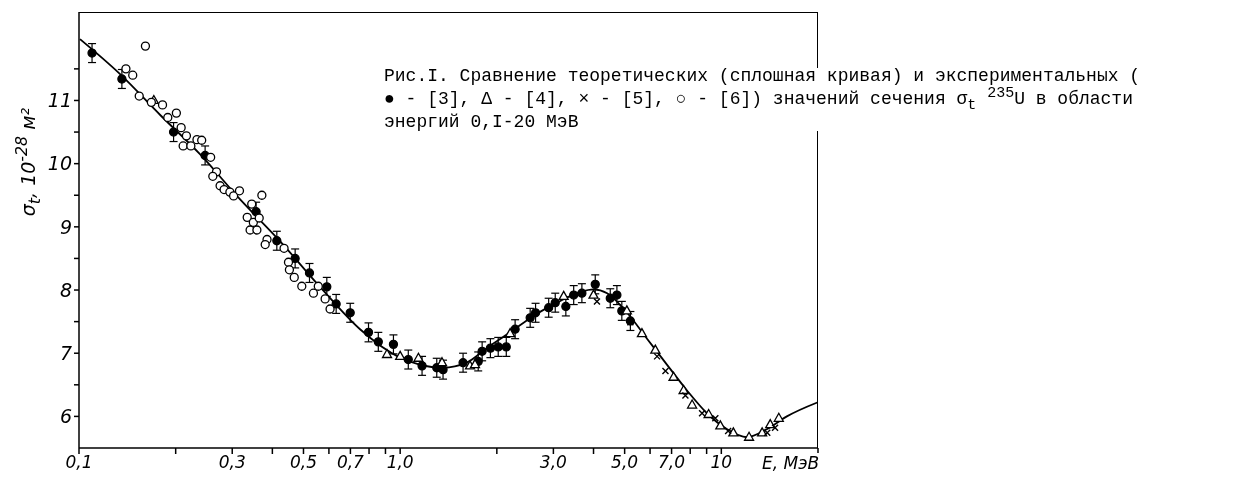 The height and width of the screenshot is (484, 1240). Describe the element at coordinates (65, 226) in the screenshot. I see `y-tick-label: 9` at that location.